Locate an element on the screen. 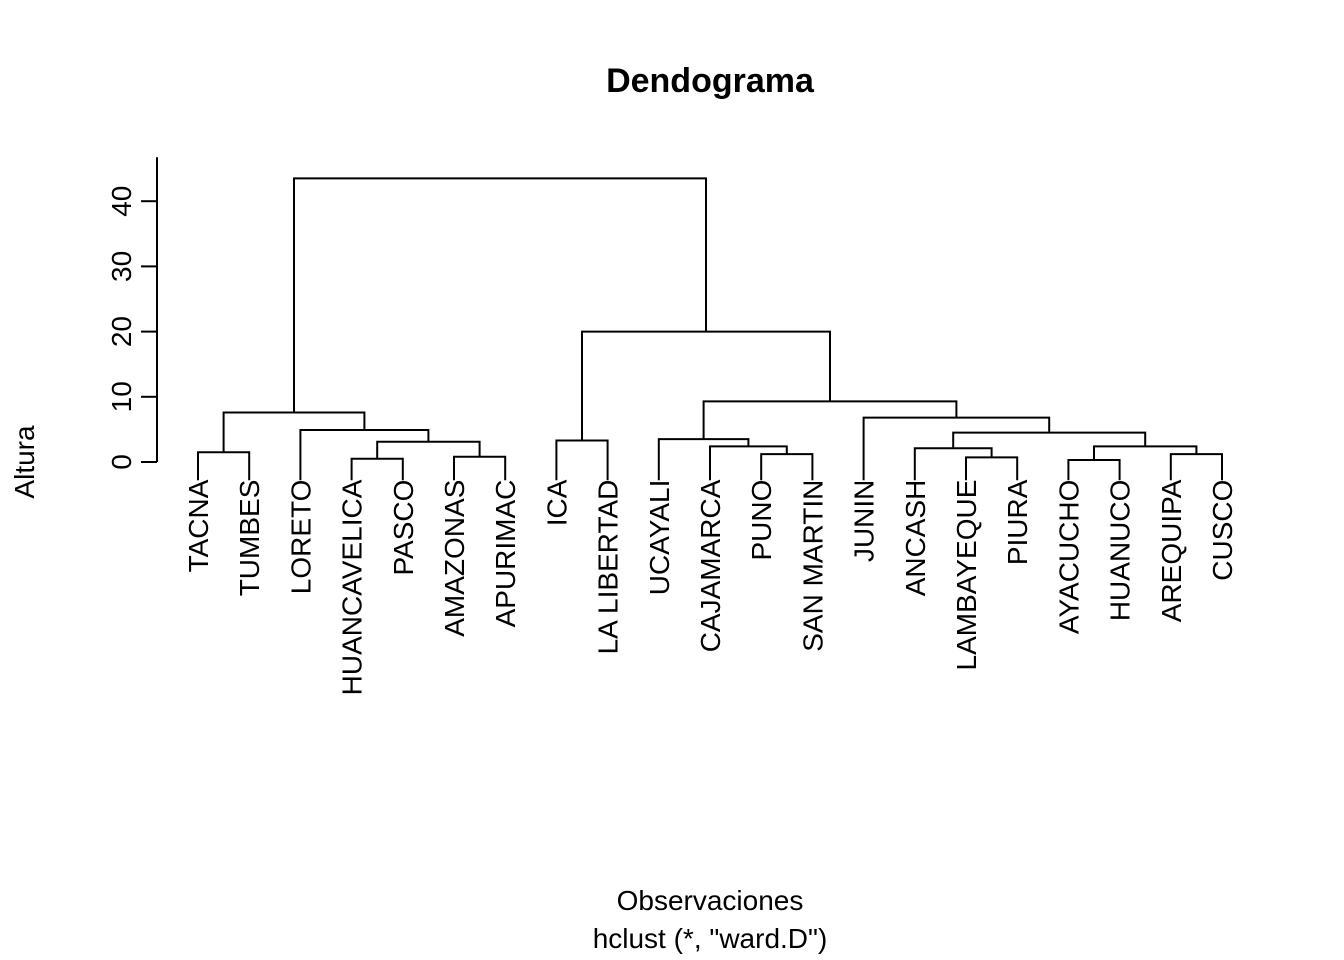  leaf-label: ANCASH is located at coordinates (915, 538).